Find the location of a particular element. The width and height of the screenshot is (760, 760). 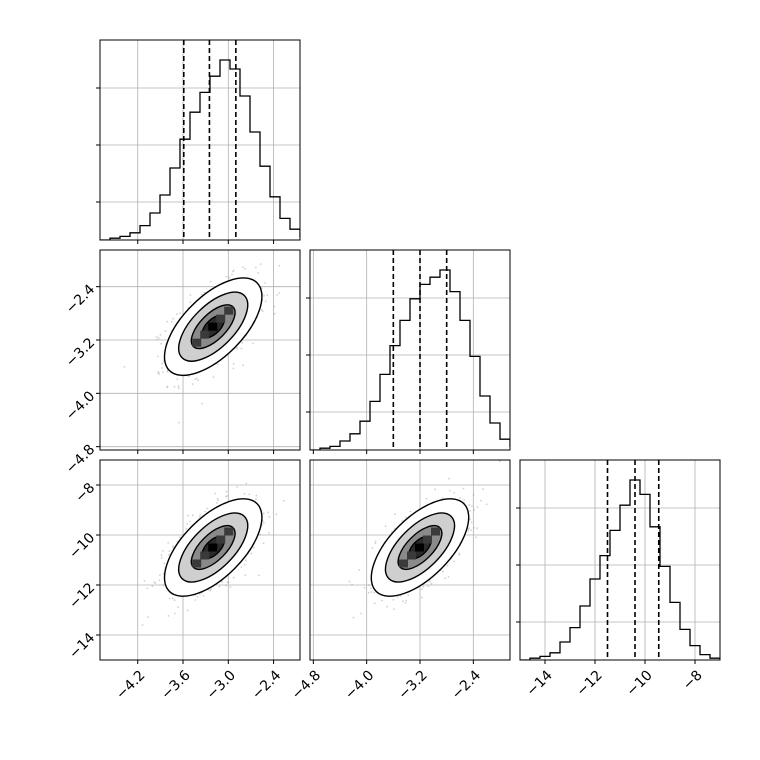

x-tick-label: −10 is located at coordinates (640, 683).